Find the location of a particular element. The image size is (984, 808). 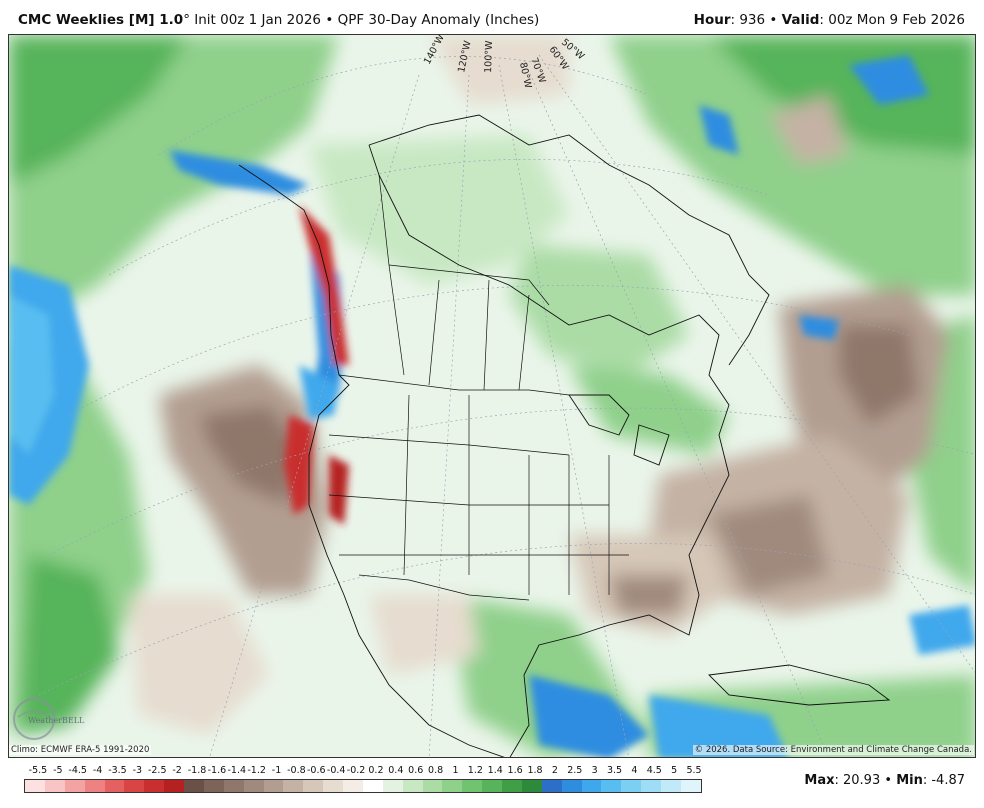

colorbar-tick-label: -1.6 is located at coordinates (217, 770).